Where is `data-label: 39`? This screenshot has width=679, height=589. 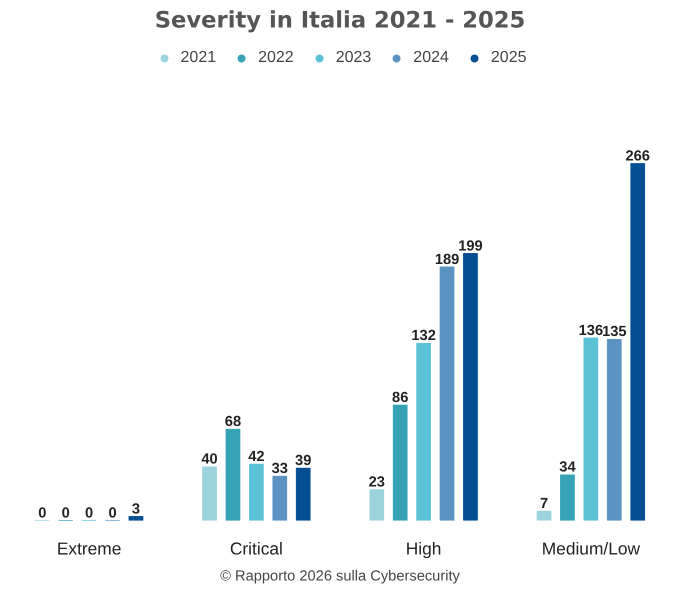
data-label: 39 is located at coordinates (303, 461).